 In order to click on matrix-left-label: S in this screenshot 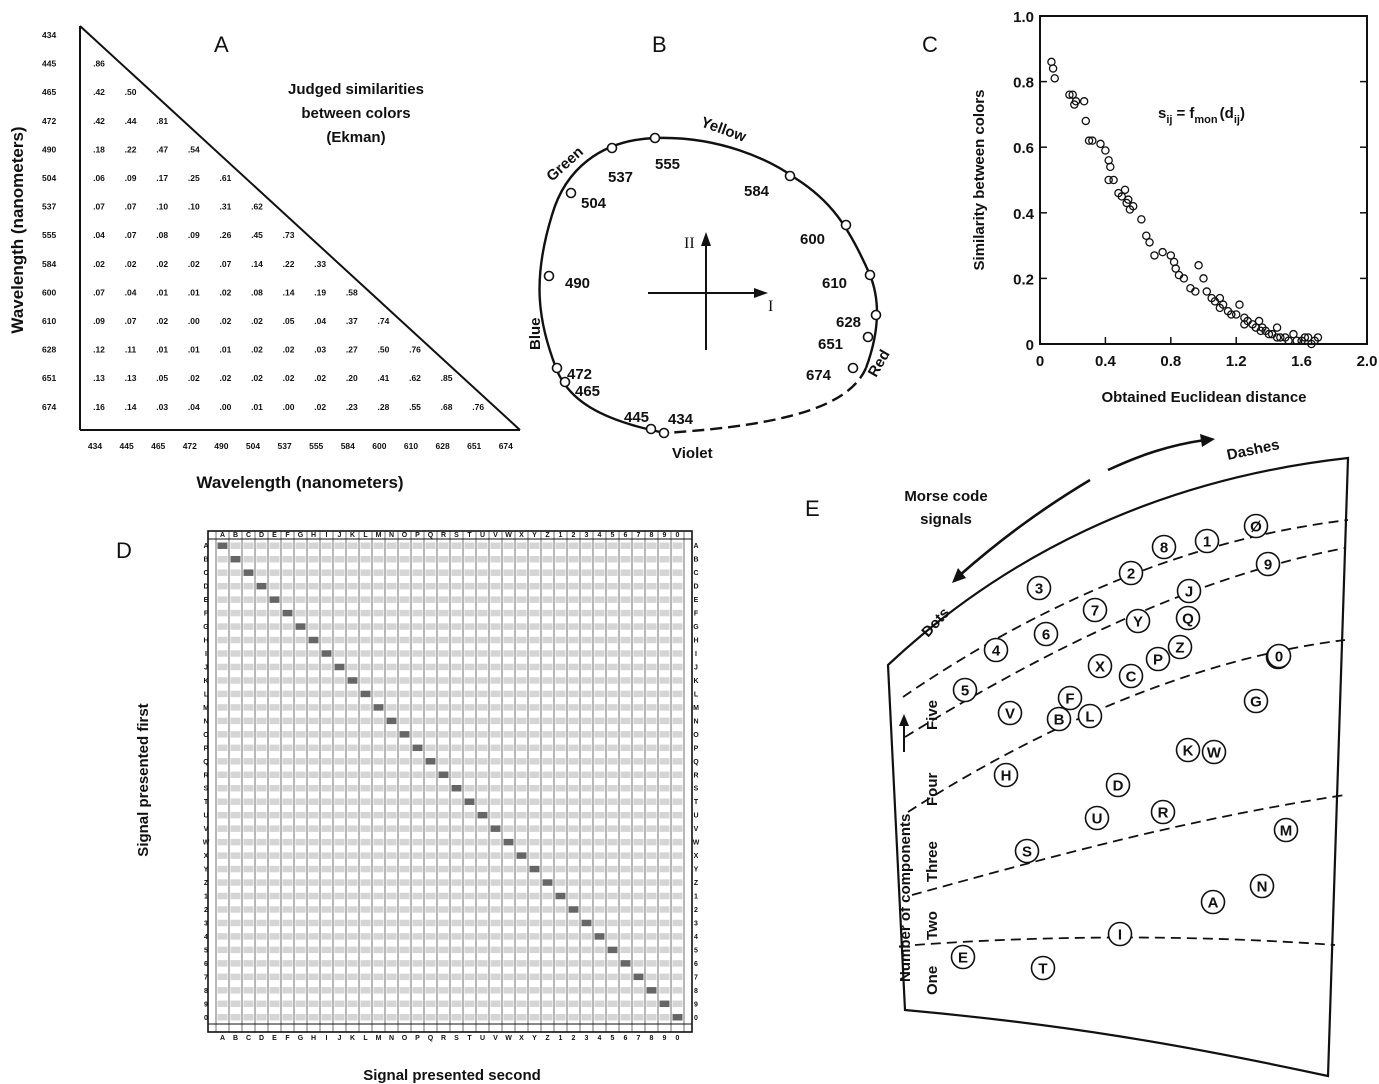, I will do `click(206, 789)`.